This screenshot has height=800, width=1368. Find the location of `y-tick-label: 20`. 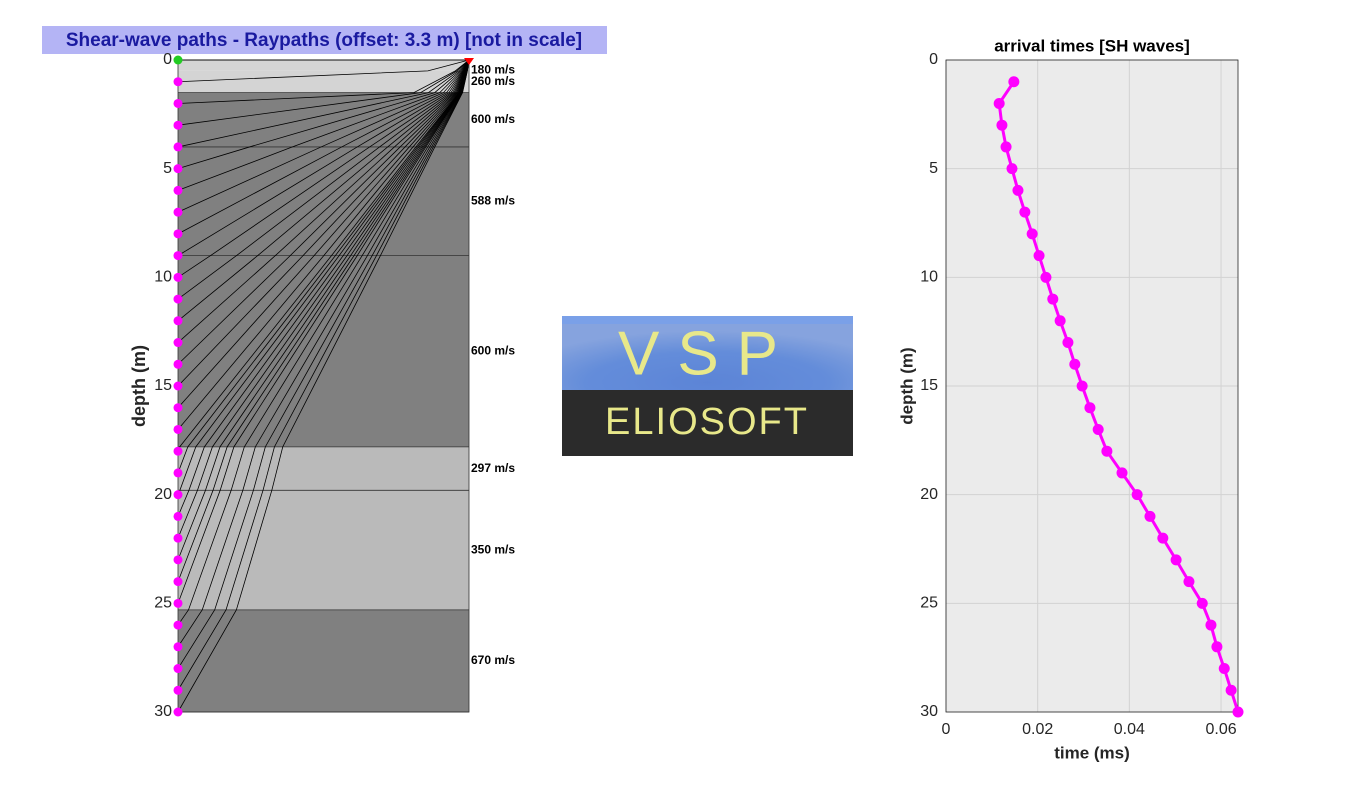

y-tick-label: 20 is located at coordinates (163, 494).